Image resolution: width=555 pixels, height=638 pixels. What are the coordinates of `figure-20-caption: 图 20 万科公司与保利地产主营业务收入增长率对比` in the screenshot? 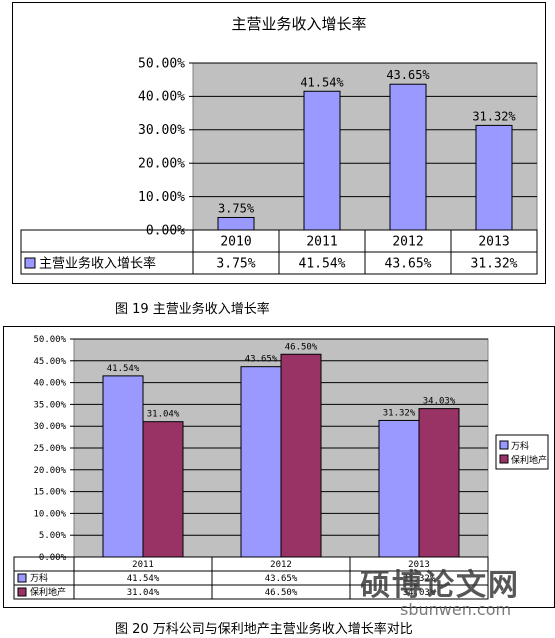 It's located at (264, 629).